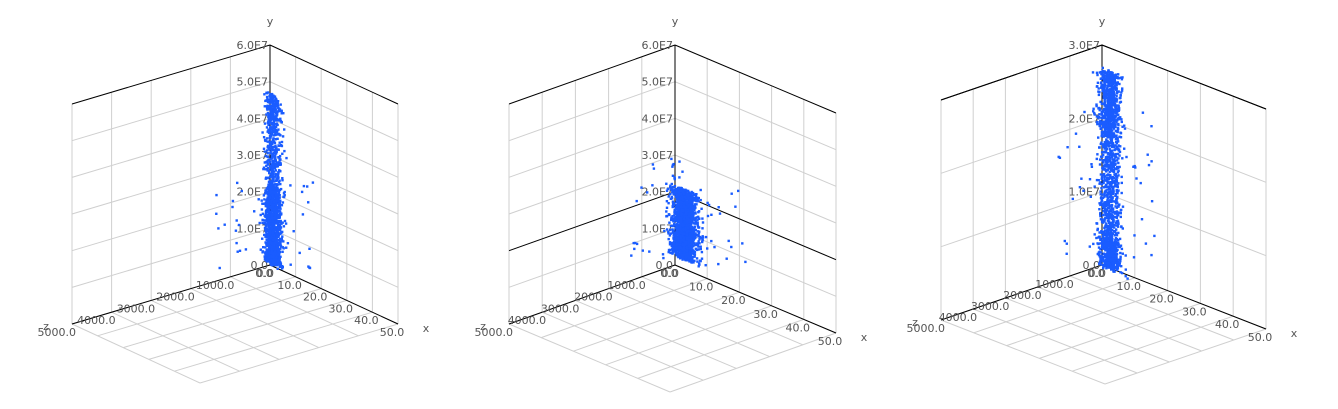  What do you see at coordinates (926, 328) in the screenshot?
I see `z-tick-label: 5000.0` at bounding box center [926, 328].